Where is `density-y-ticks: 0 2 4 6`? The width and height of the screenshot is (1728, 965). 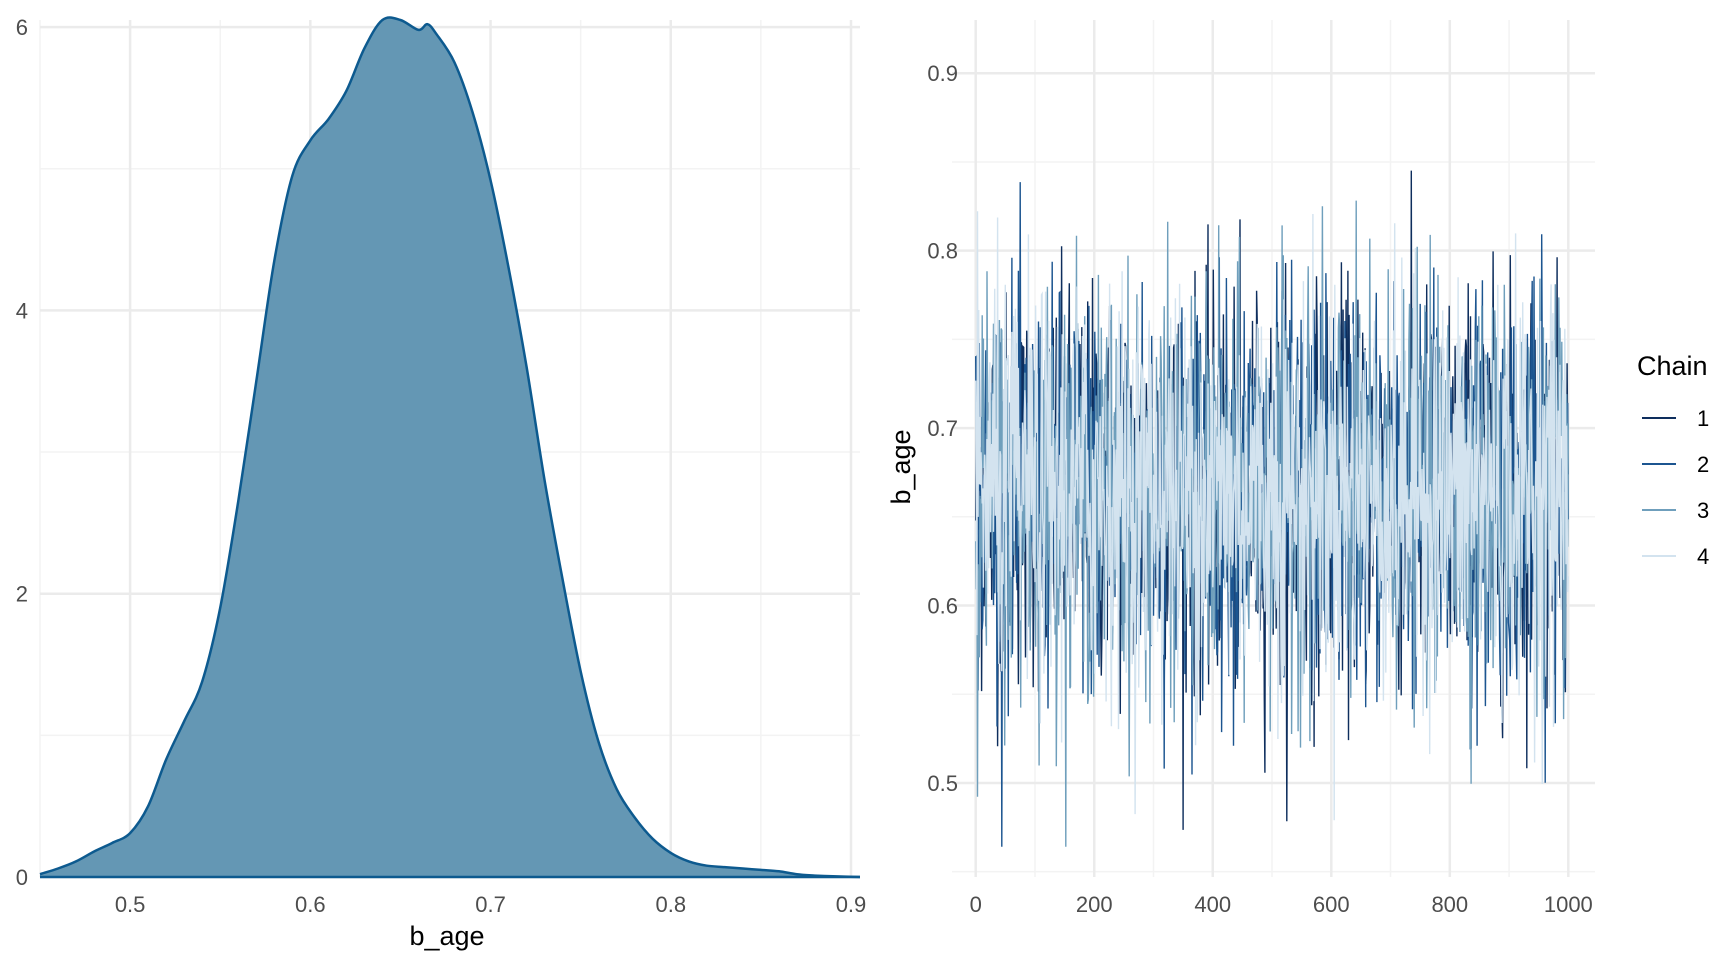
density-y-ticks: 0 2 4 6 is located at coordinates (22, 452).